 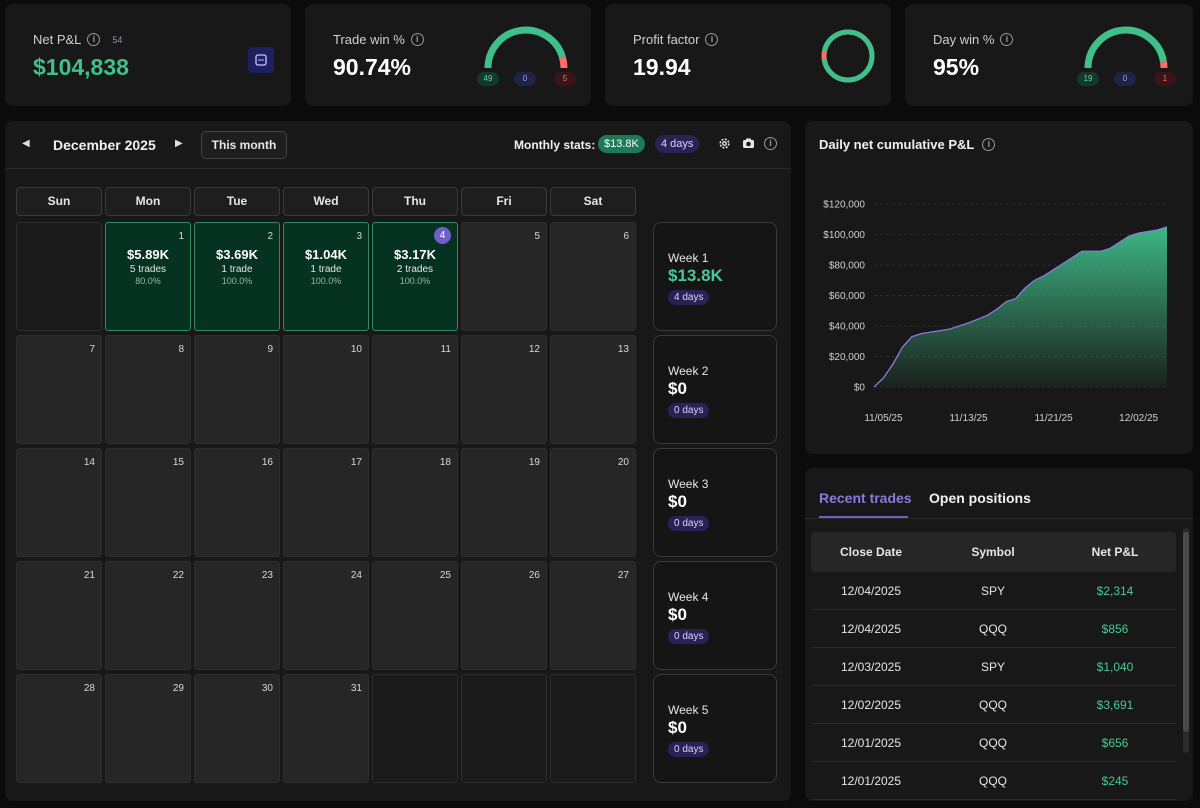 I want to click on day-number: 17, so click(x=356, y=462).